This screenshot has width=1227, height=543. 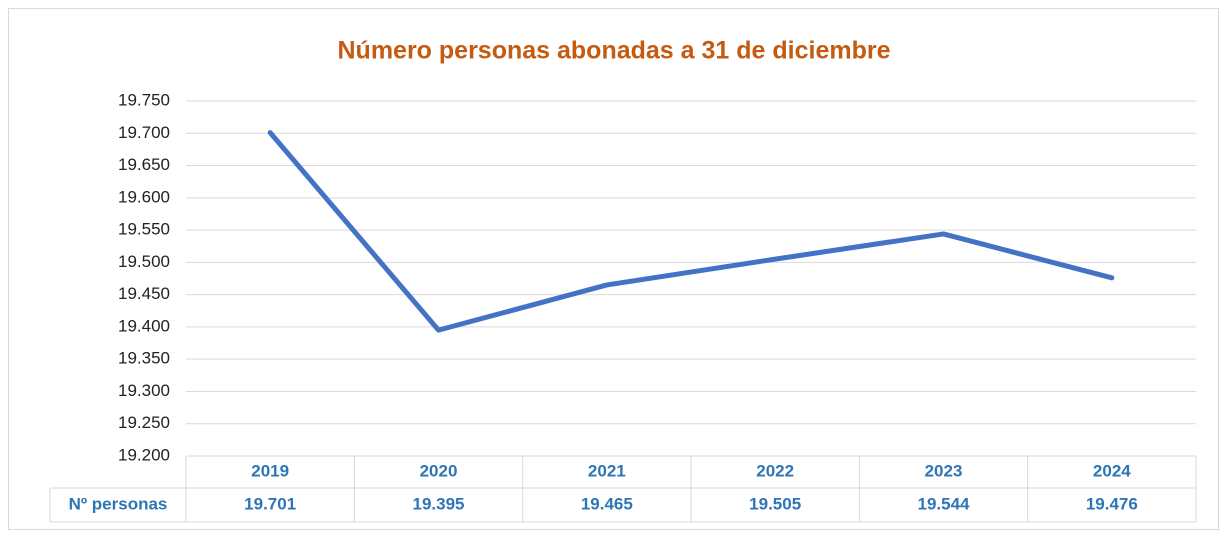 What do you see at coordinates (144, 422) in the screenshot?
I see `y-tick-label: 19.250` at bounding box center [144, 422].